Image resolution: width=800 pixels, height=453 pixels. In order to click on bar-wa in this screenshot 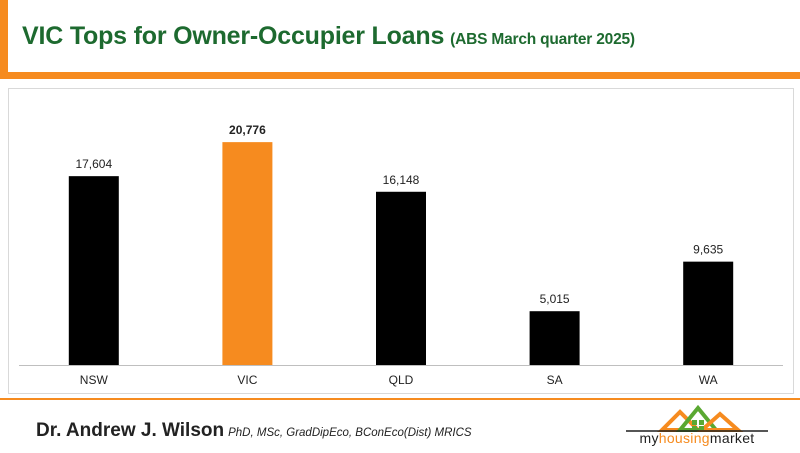, I will do `click(708, 313)`.